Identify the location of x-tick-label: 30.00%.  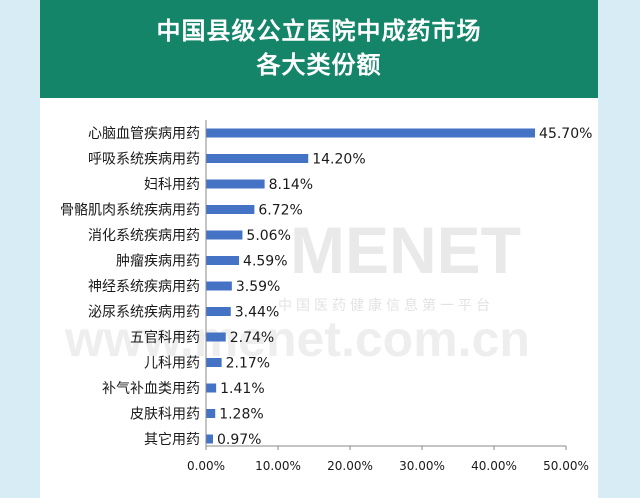
(422, 466).